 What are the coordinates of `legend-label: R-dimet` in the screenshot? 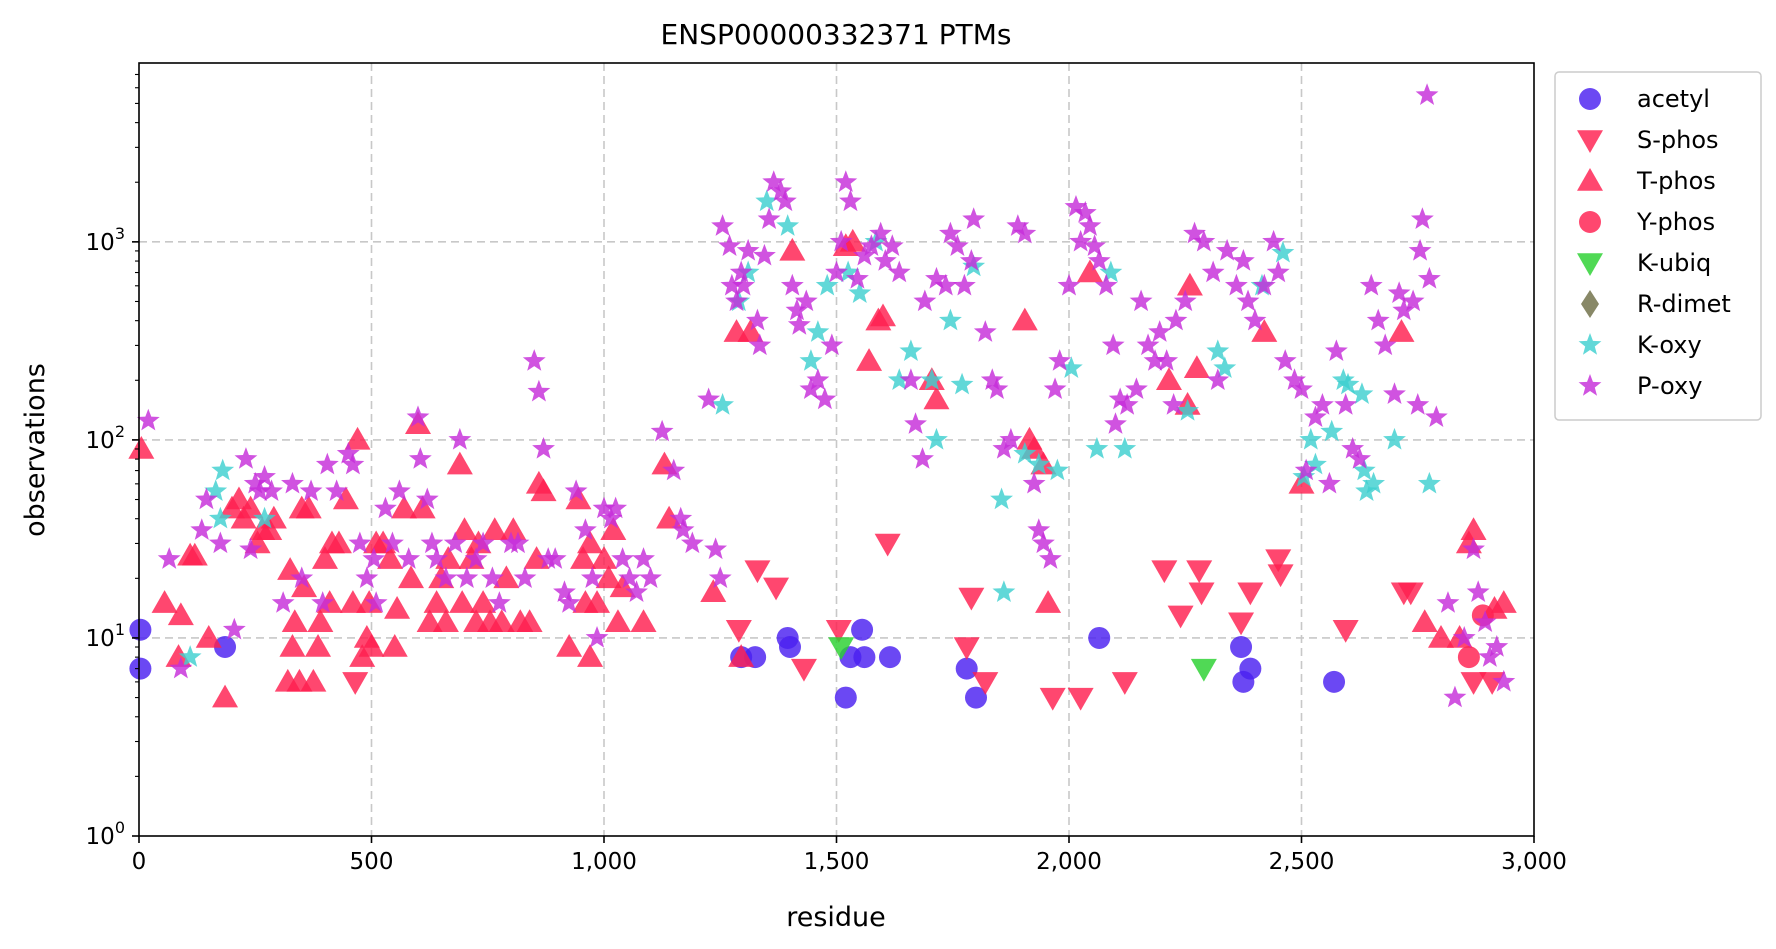 It's located at (1684, 304).